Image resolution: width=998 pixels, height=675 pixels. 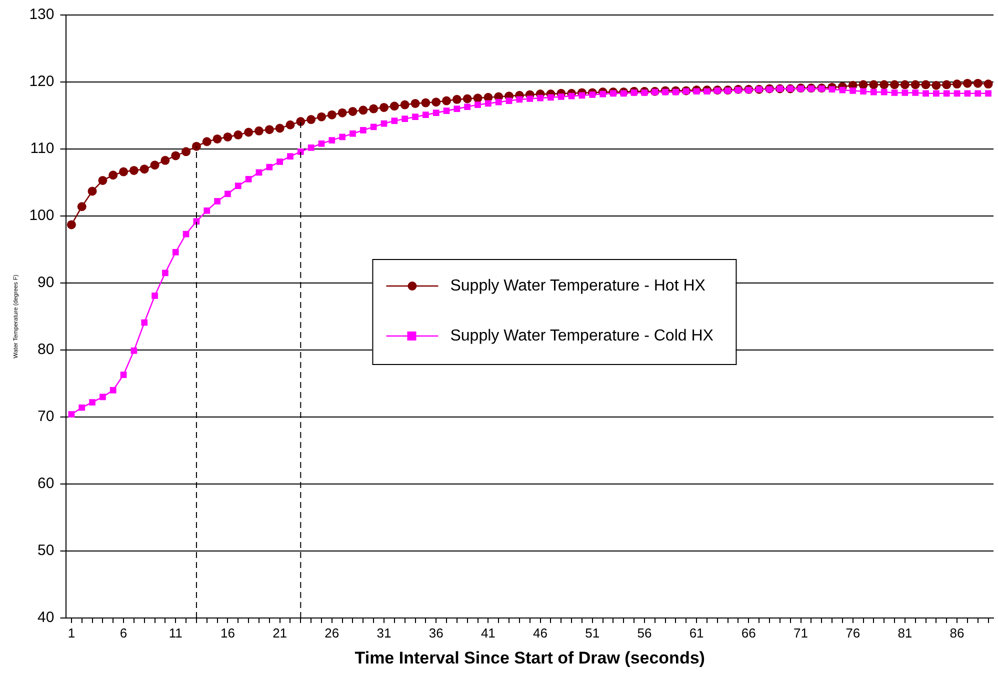 What do you see at coordinates (540, 632) in the screenshot?
I see `x-tick-label: 46` at bounding box center [540, 632].